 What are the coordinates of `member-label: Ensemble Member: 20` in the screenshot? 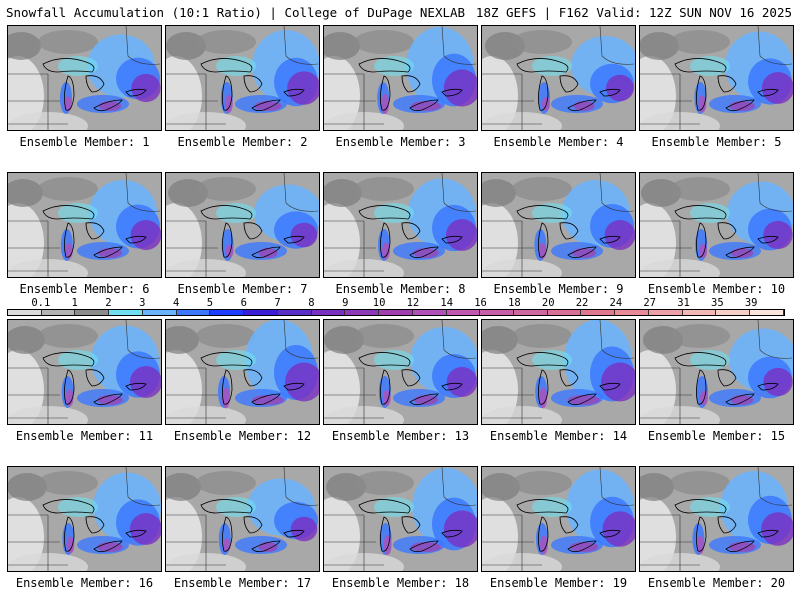 It's located at (716, 583).